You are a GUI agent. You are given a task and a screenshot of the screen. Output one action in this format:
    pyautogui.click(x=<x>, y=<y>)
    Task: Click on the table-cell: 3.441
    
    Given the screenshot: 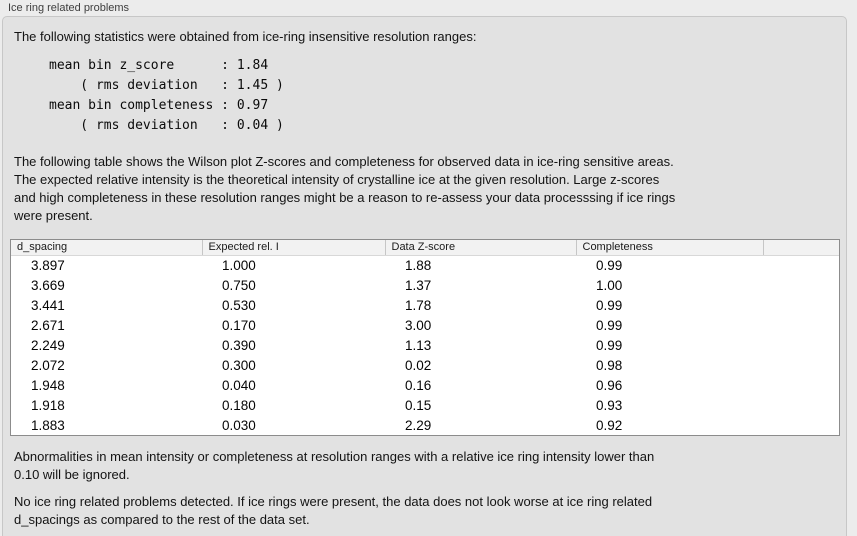 What is the action you would take?
    pyautogui.click(x=48, y=305)
    